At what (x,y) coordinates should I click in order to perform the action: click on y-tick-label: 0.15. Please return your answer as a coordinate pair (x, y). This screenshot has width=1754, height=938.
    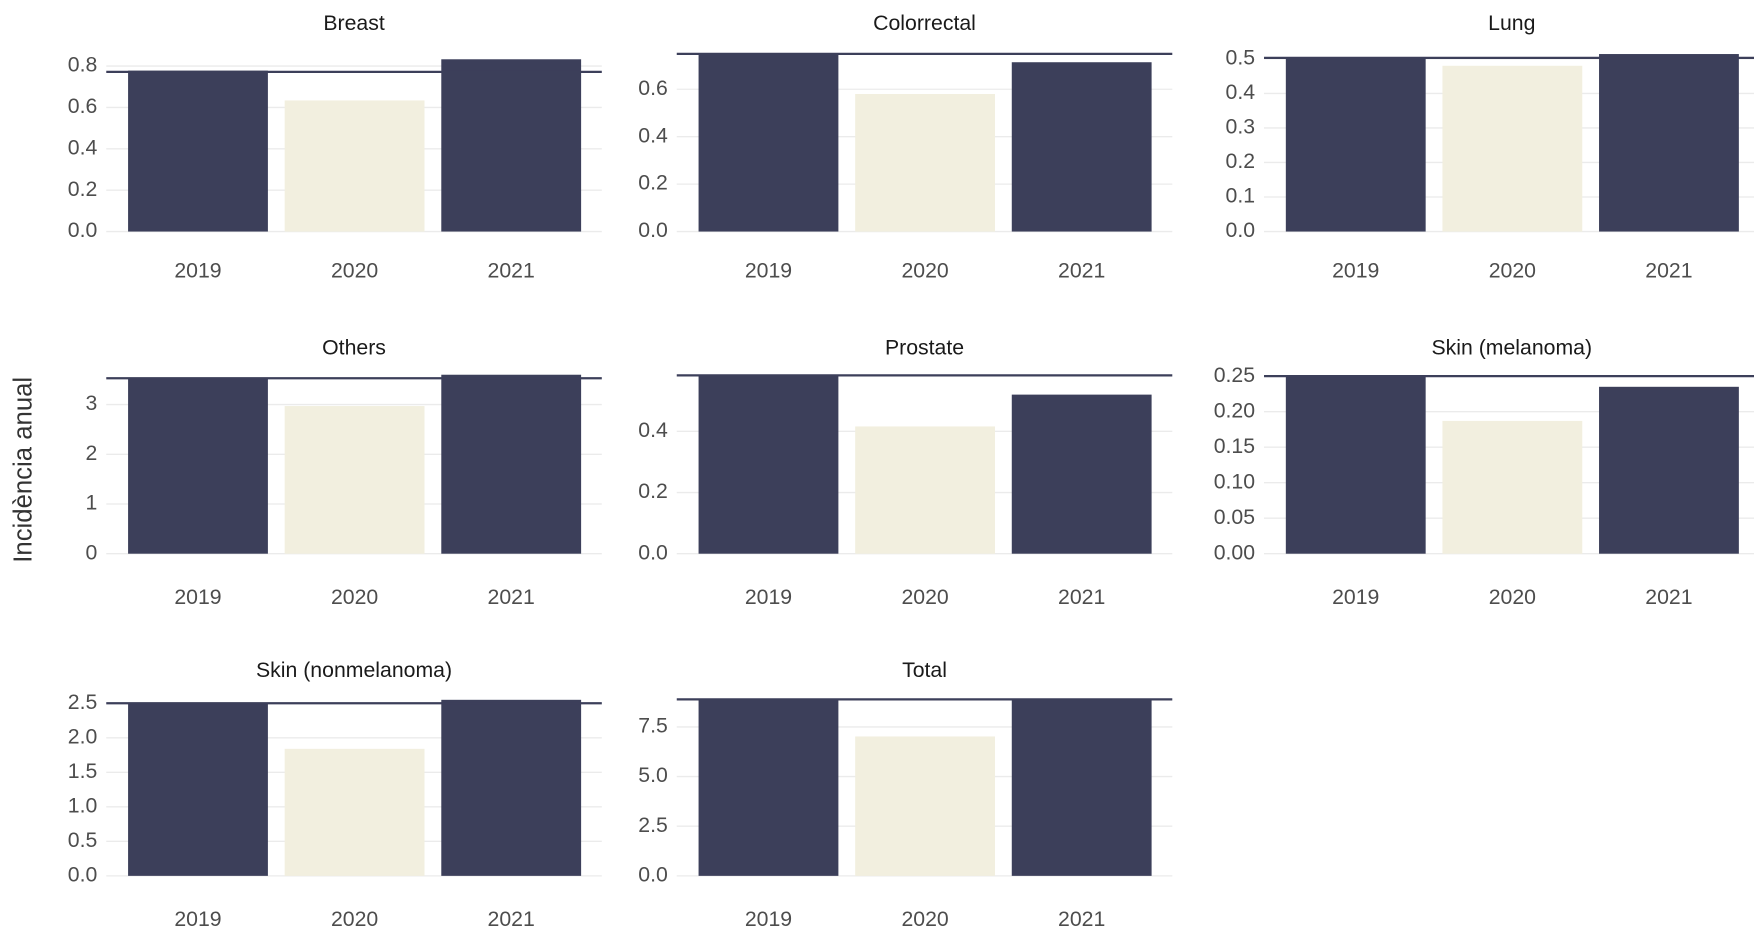
    Looking at the image, I should click on (1234, 446).